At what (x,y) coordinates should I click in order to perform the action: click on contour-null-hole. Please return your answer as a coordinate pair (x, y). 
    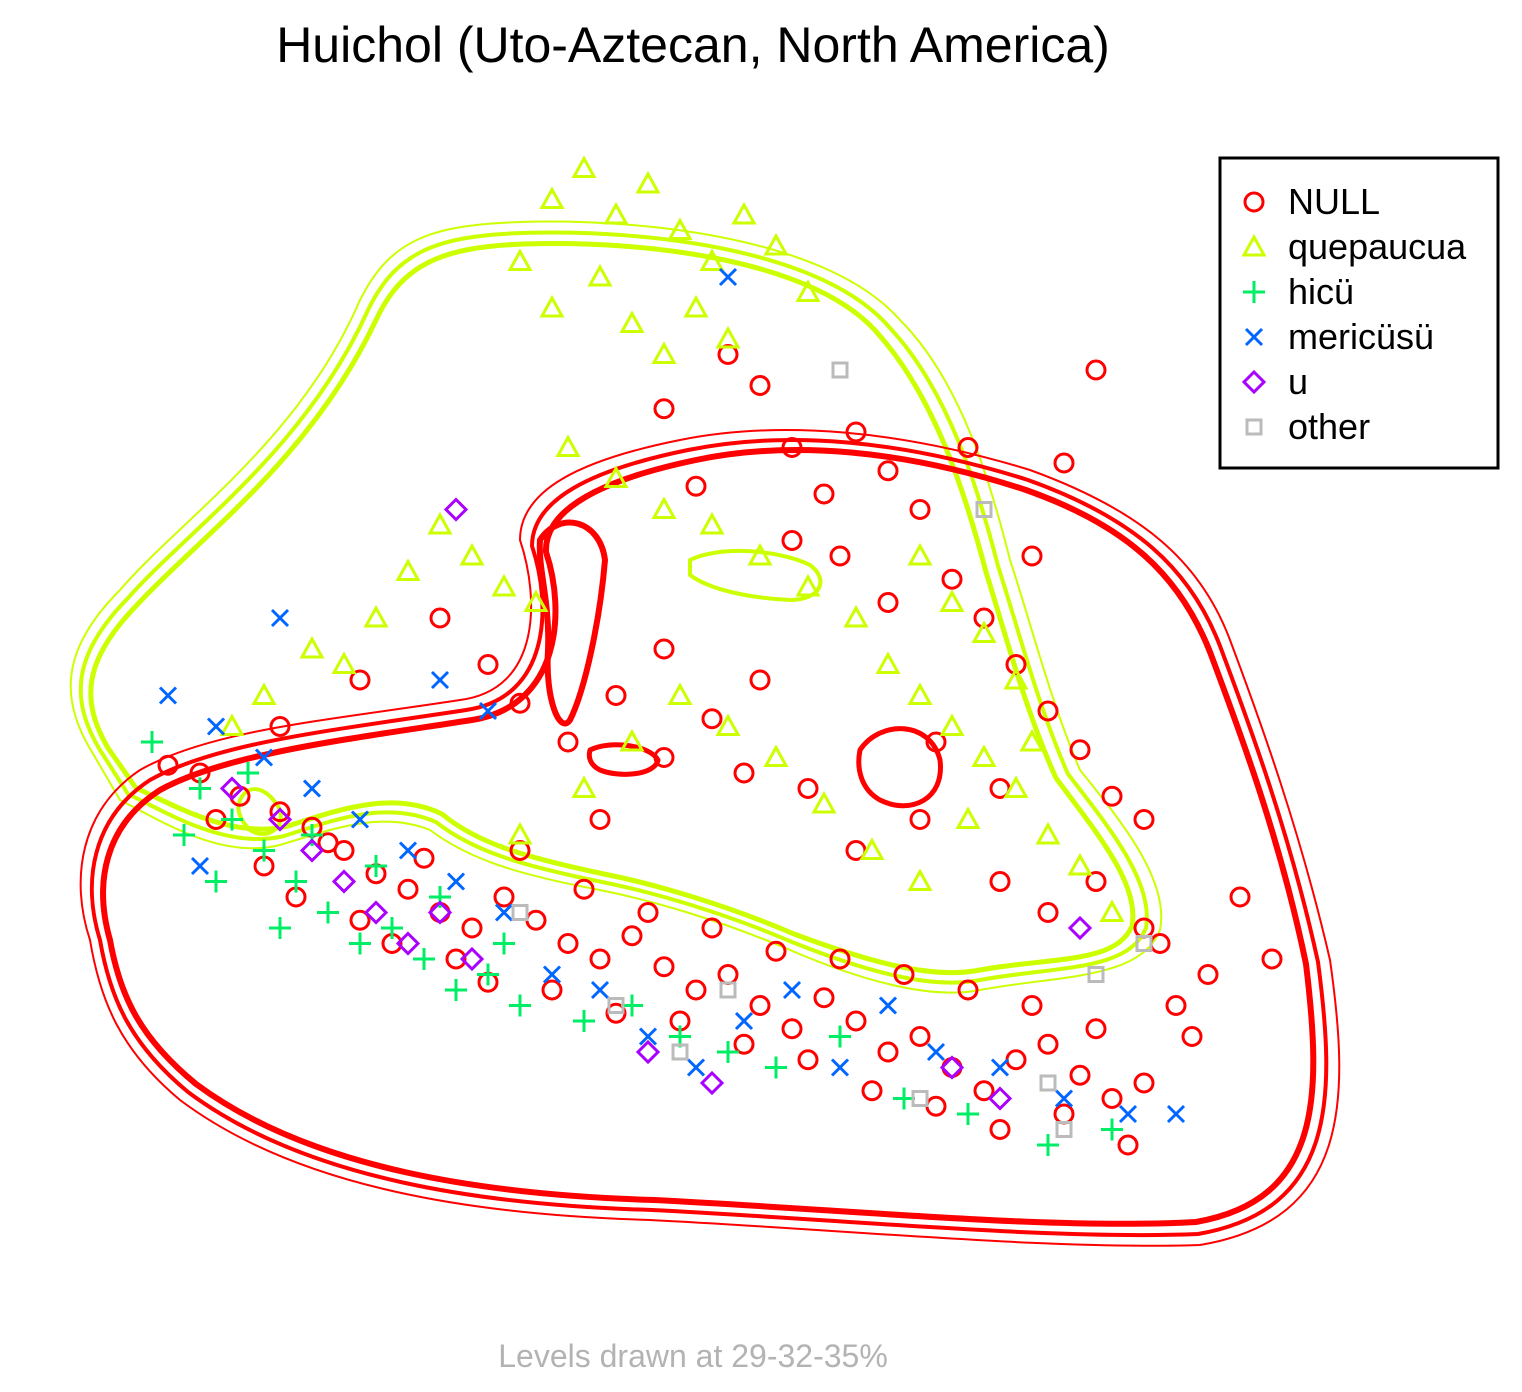
    Looking at the image, I should click on (572, 623).